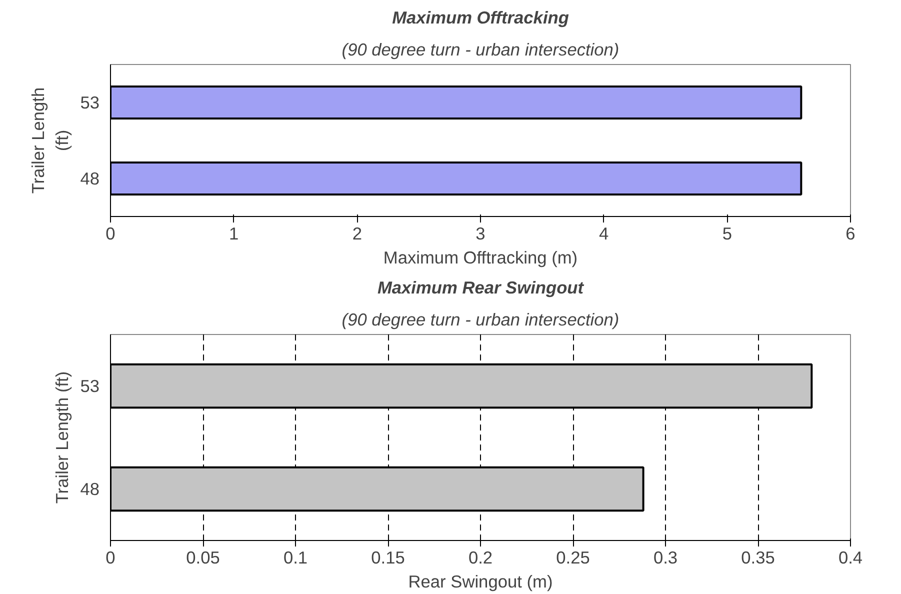 This screenshot has width=901, height=594. What do you see at coordinates (481, 234) in the screenshot?
I see `x-tick-label: 3` at bounding box center [481, 234].